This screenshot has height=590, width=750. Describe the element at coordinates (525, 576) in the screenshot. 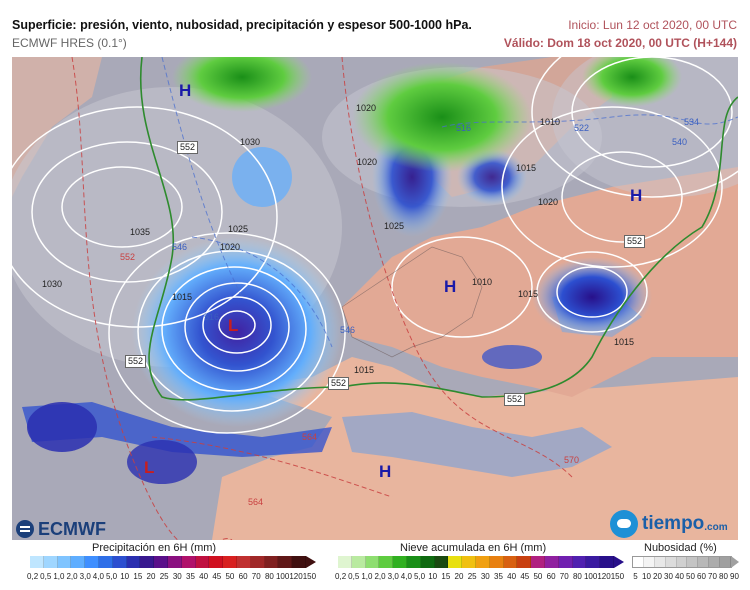

I see `legend-tick-label: 45` at that location.